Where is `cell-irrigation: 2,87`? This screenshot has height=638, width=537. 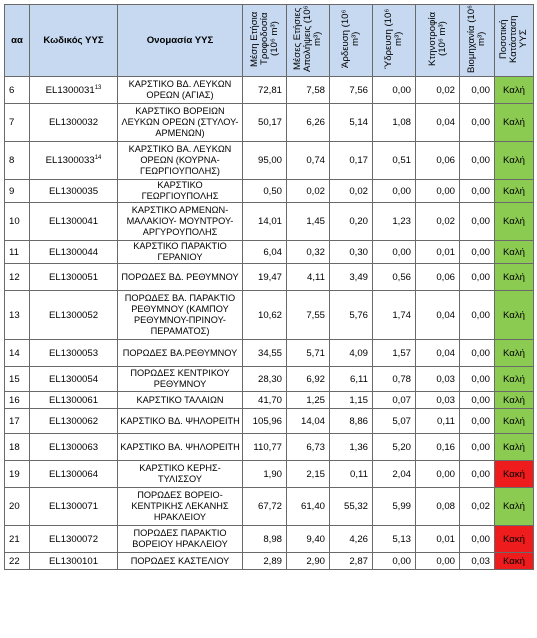 cell-irrigation: 2,87 is located at coordinates (351, 561).